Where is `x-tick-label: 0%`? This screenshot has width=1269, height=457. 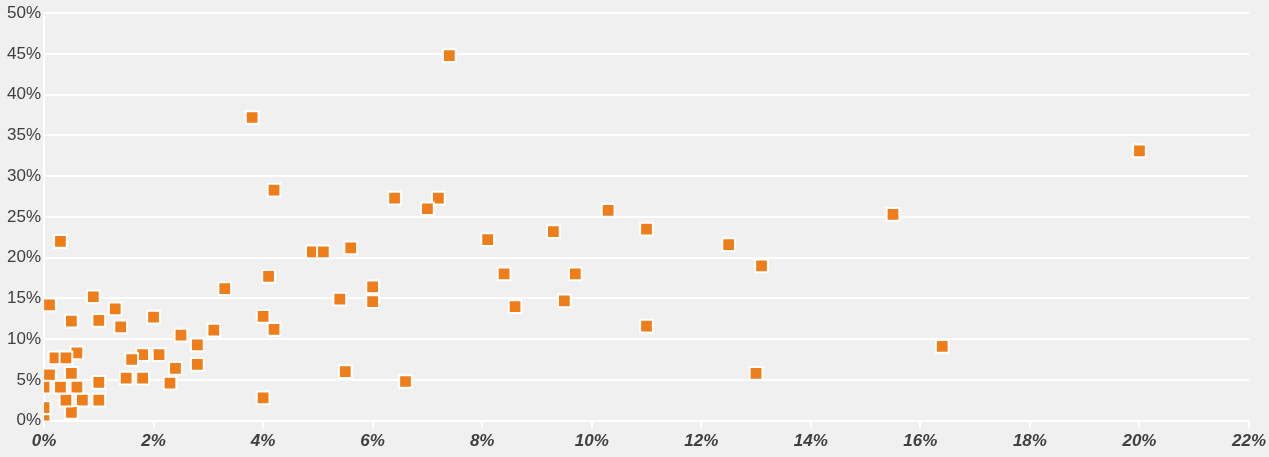
x-tick-label: 0% is located at coordinates (44, 441).